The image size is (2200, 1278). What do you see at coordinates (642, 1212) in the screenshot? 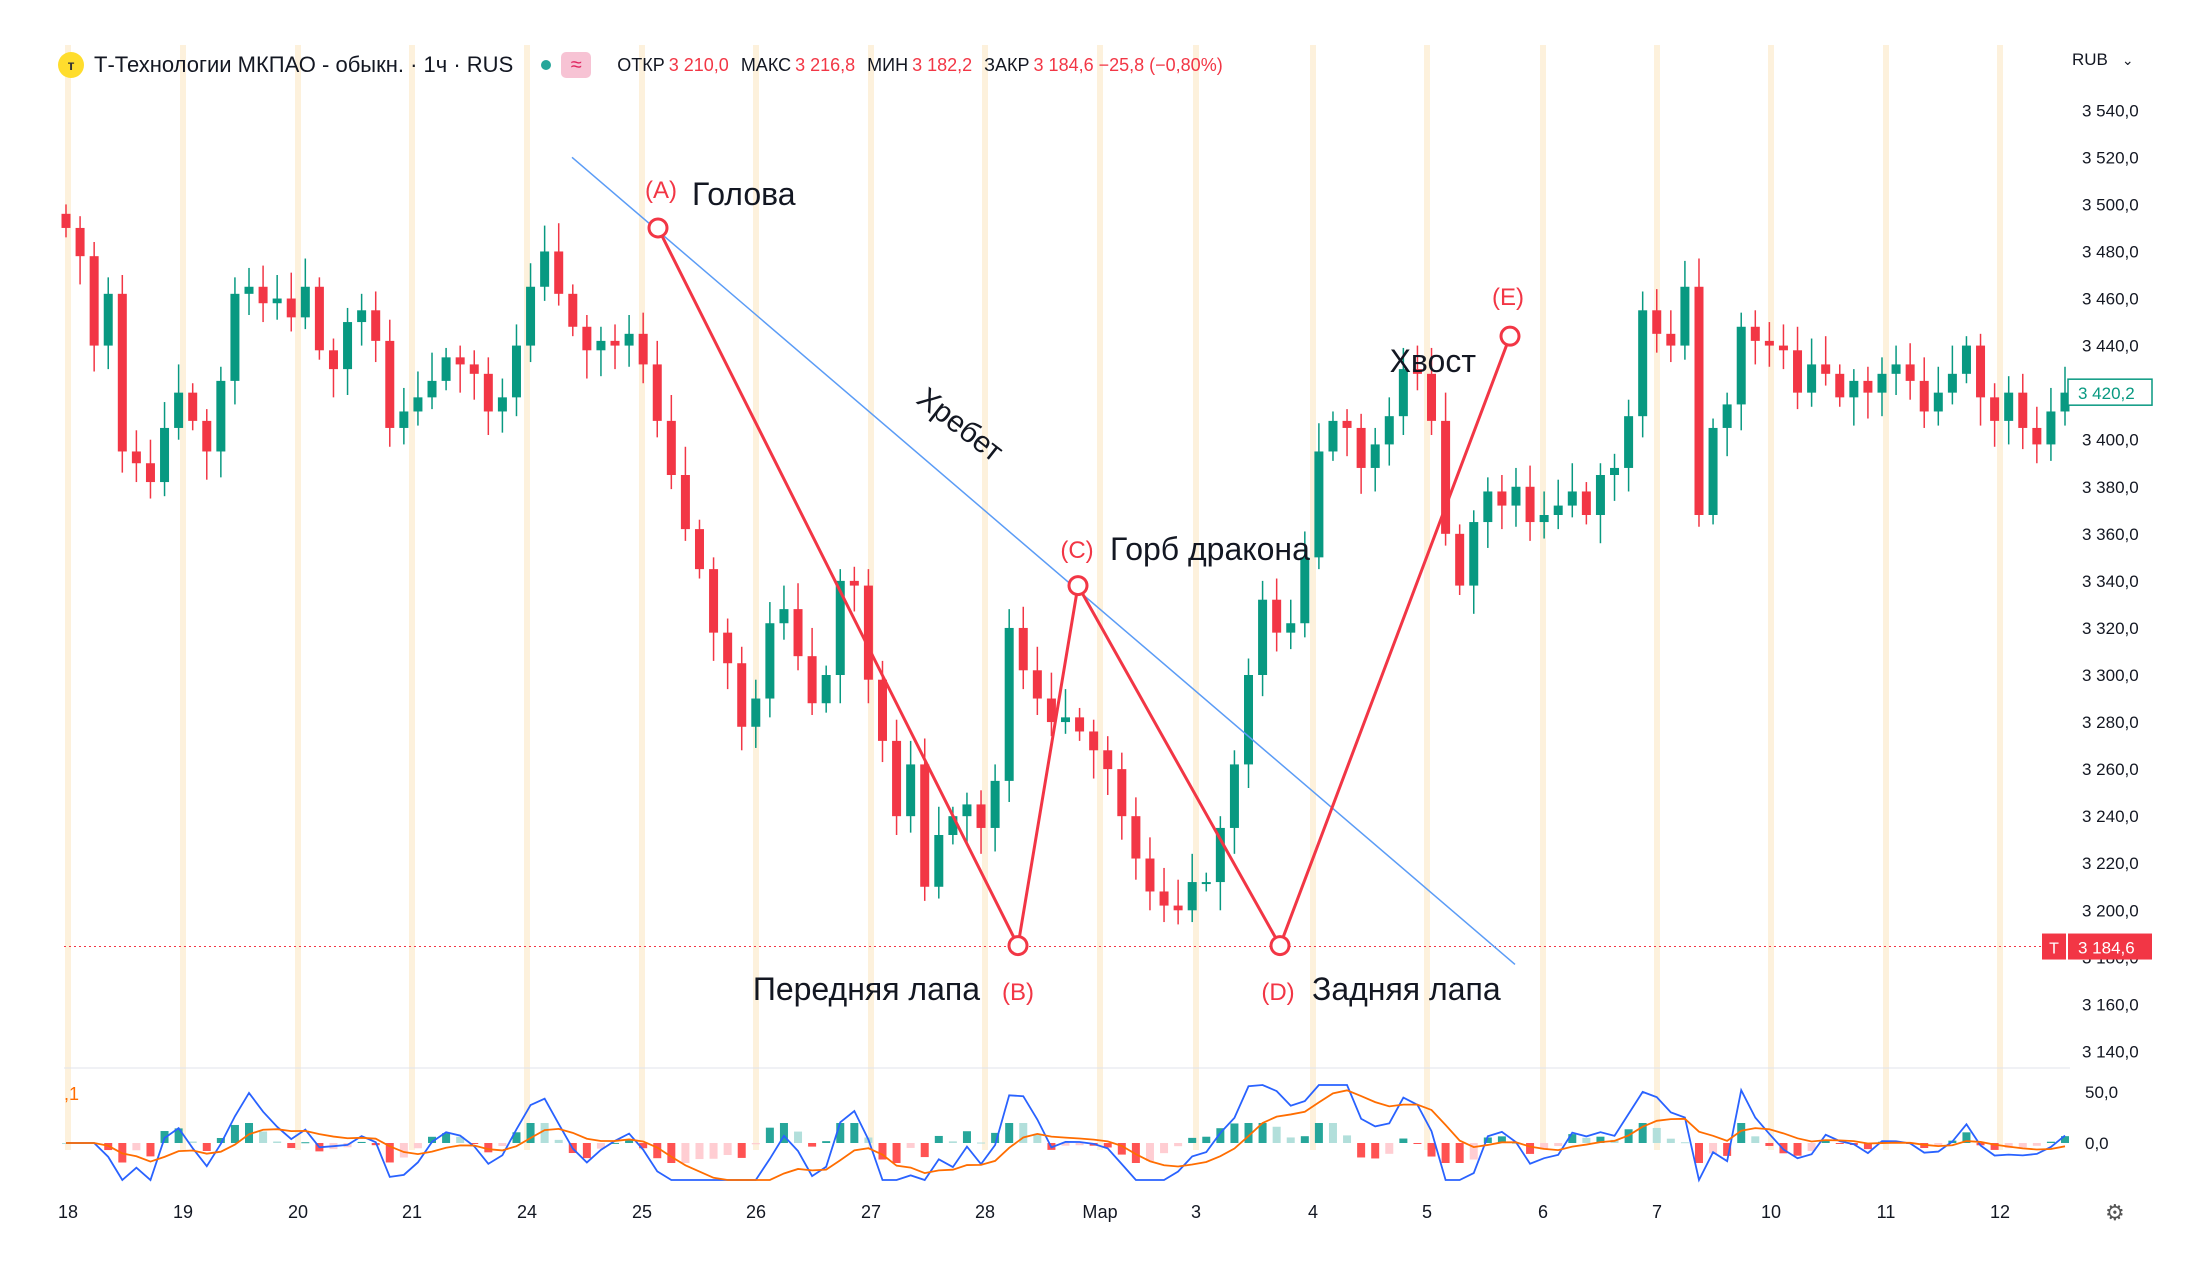
I see `x-tick-5: 25` at bounding box center [642, 1212].